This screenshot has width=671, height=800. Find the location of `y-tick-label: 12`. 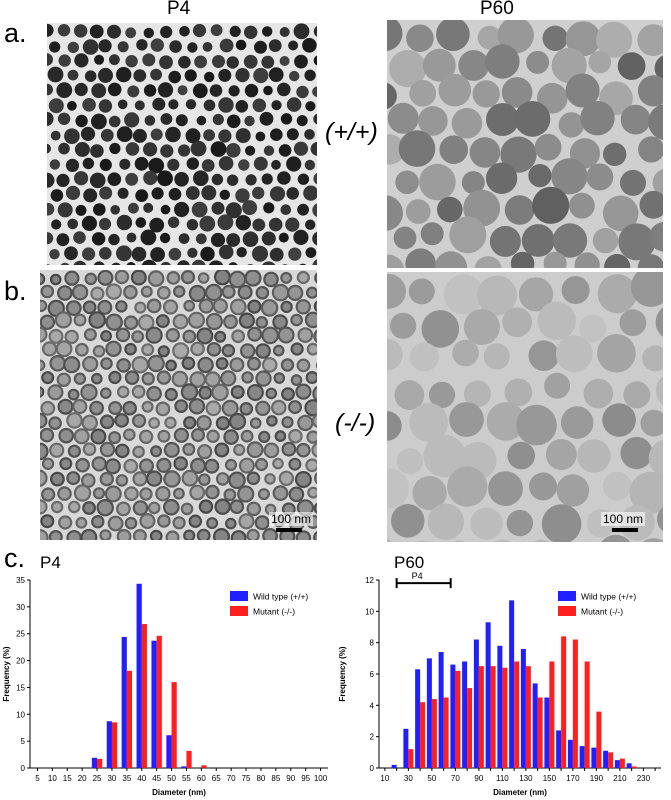

y-tick-label: 12 is located at coordinates (369, 580).